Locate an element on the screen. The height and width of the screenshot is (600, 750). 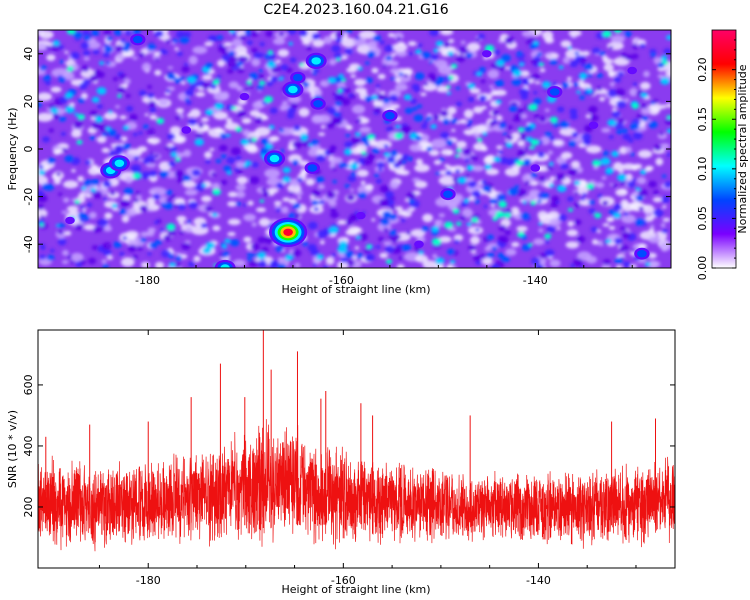
spectrogram-ytick-label: -40 is located at coordinates (28, 244).